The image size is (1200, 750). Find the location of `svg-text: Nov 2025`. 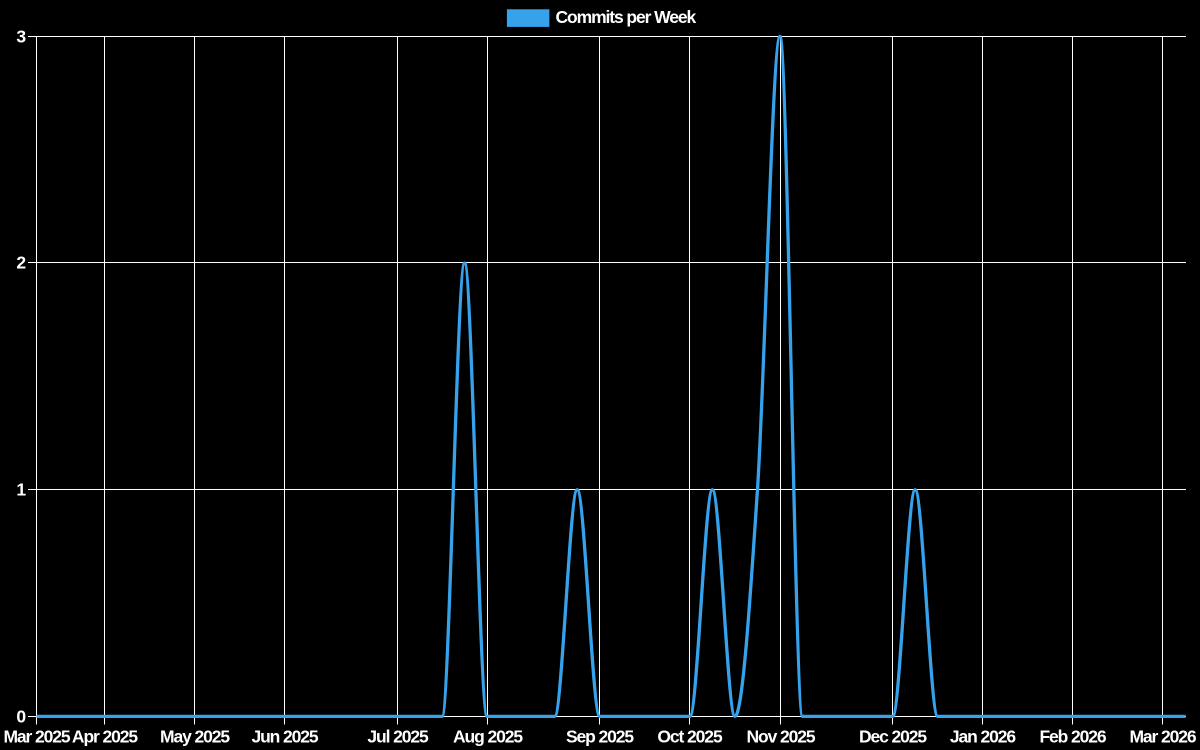

svg-text: Nov 2025 is located at coordinates (780, 736).